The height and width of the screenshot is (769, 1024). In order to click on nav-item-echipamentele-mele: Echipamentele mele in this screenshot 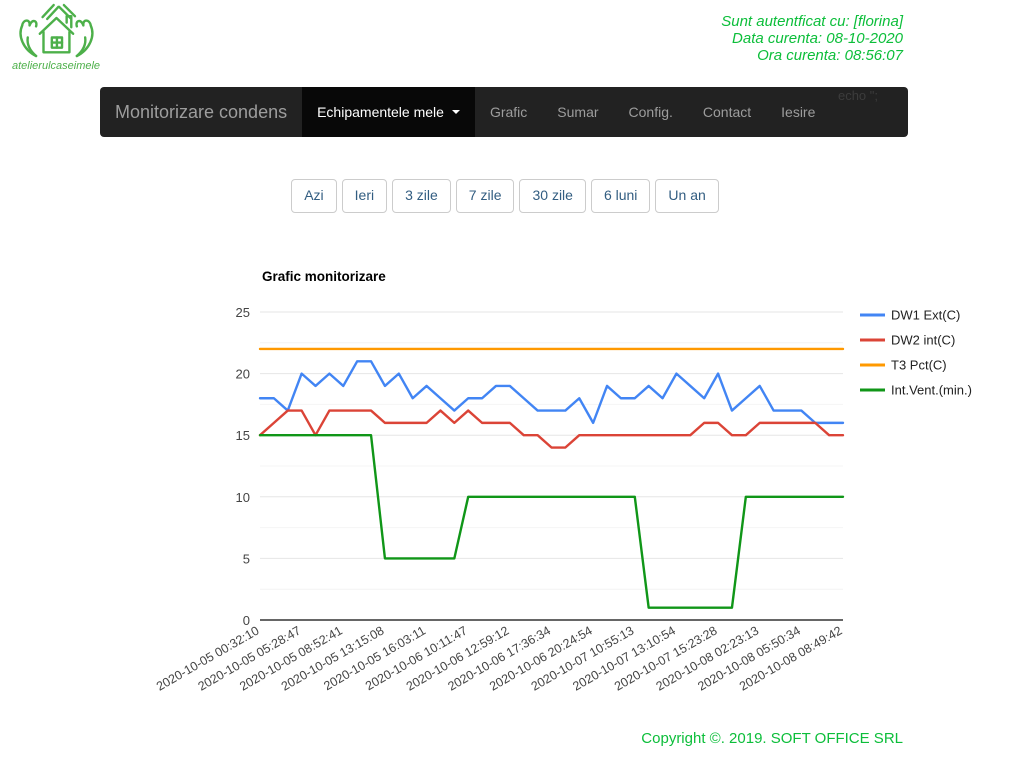, I will do `click(388, 112)`.